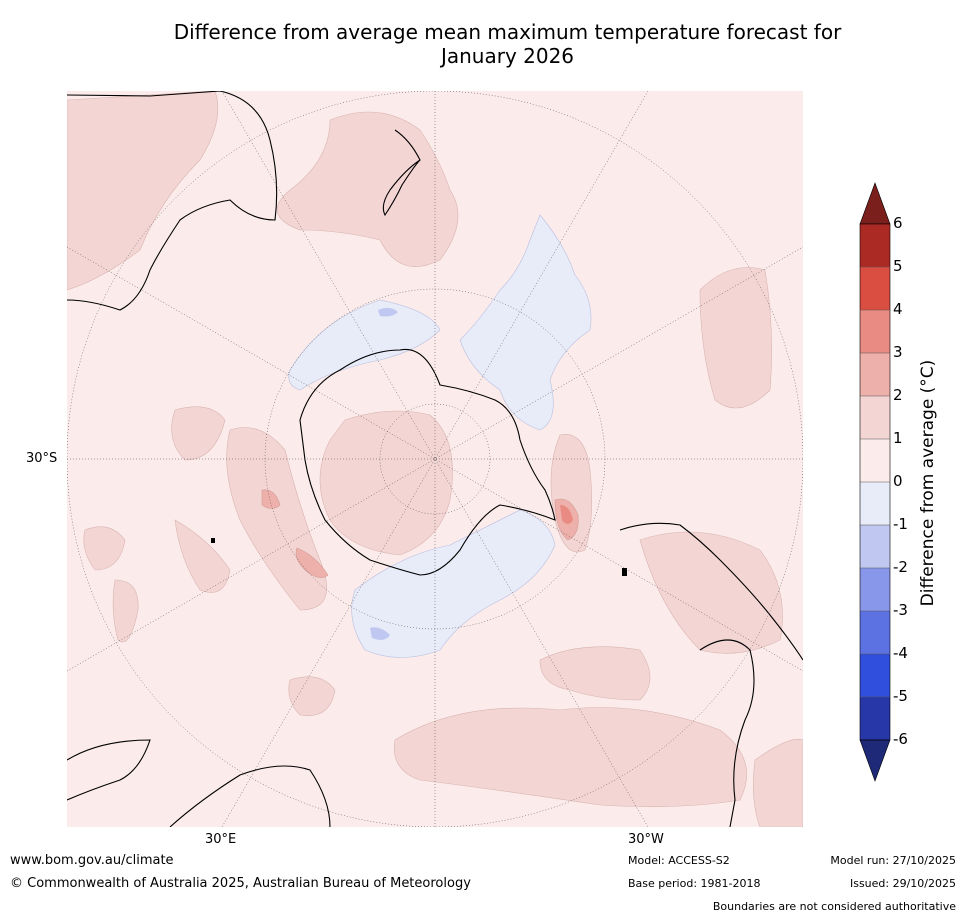 This screenshot has height=919, width=965. What do you see at coordinates (213, 540) in the screenshot?
I see `island-kerguelen` at bounding box center [213, 540].